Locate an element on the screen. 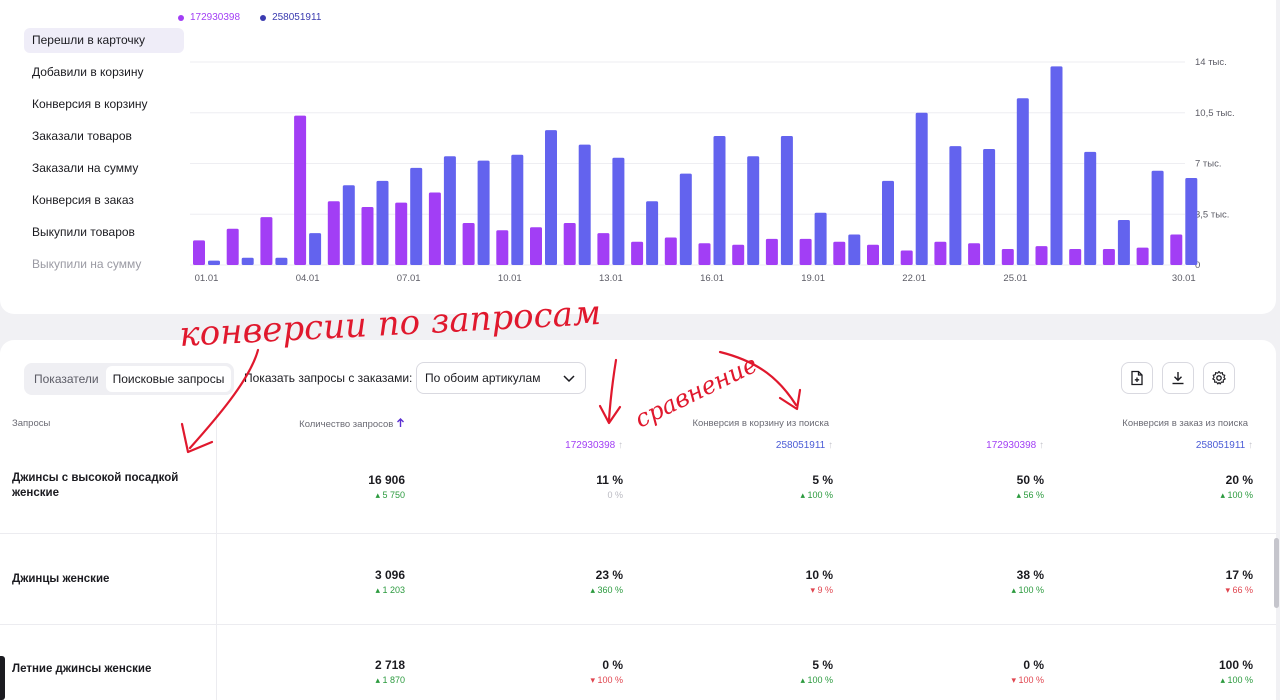 Image resolution: width=1280 pixels, height=700 pixels. metric-cart-conversion: Конверсия в корзину is located at coordinates (90, 104).